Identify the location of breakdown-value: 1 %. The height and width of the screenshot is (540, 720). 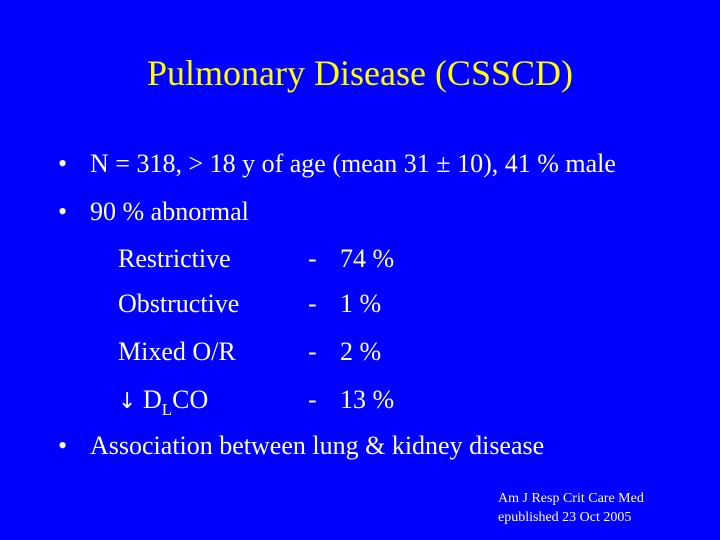
(361, 303).